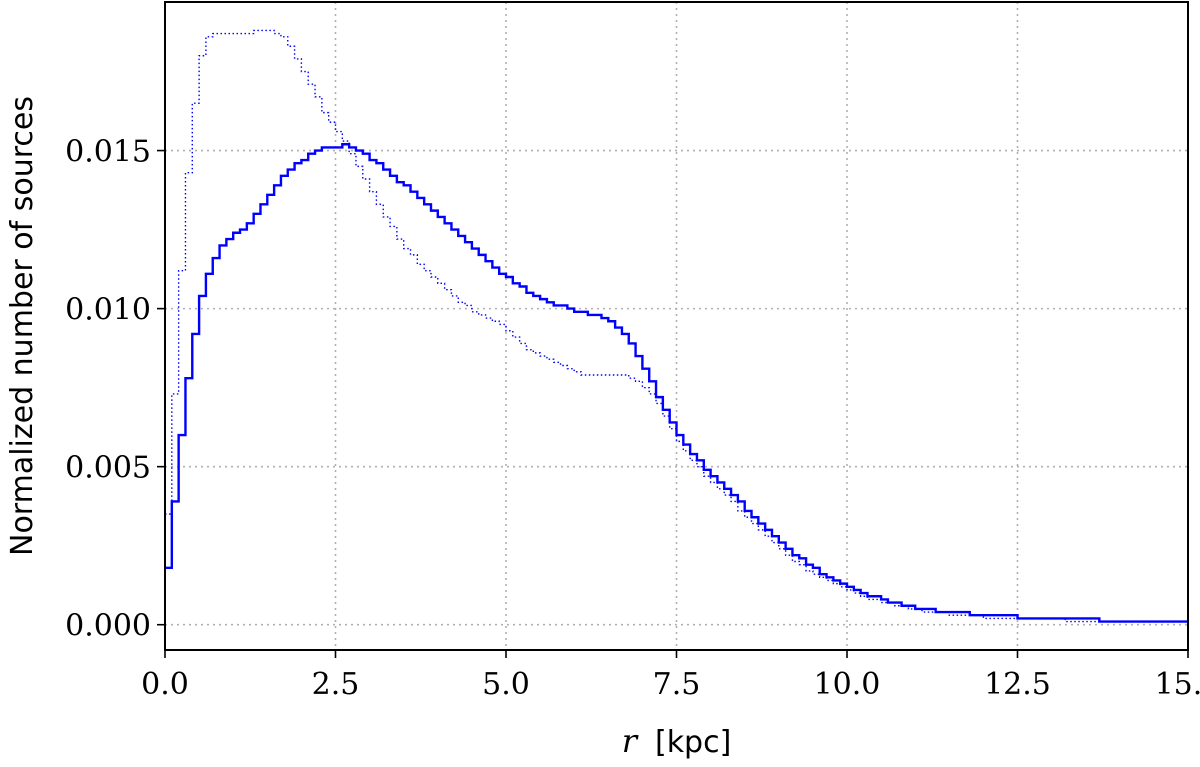 This screenshot has height=767, width=1200. I want to click on y-tick-label: 0.015, so click(108, 152).